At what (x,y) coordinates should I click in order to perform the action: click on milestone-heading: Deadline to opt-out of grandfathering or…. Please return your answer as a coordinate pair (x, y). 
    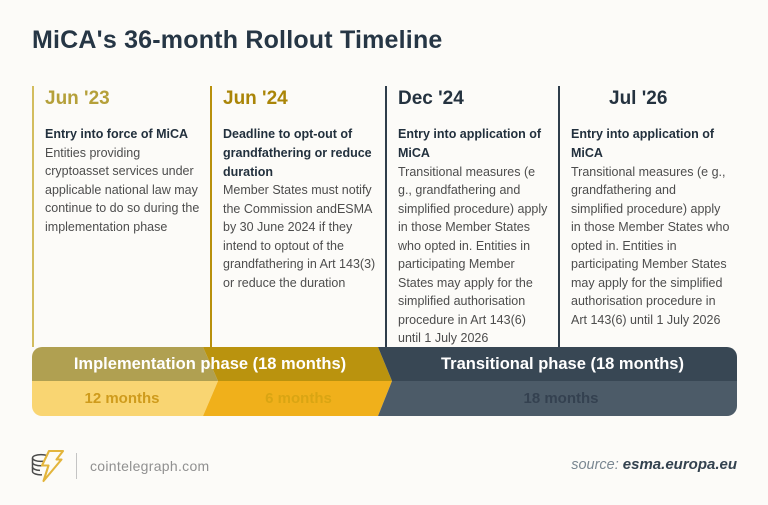
    Looking at the image, I should click on (297, 153).